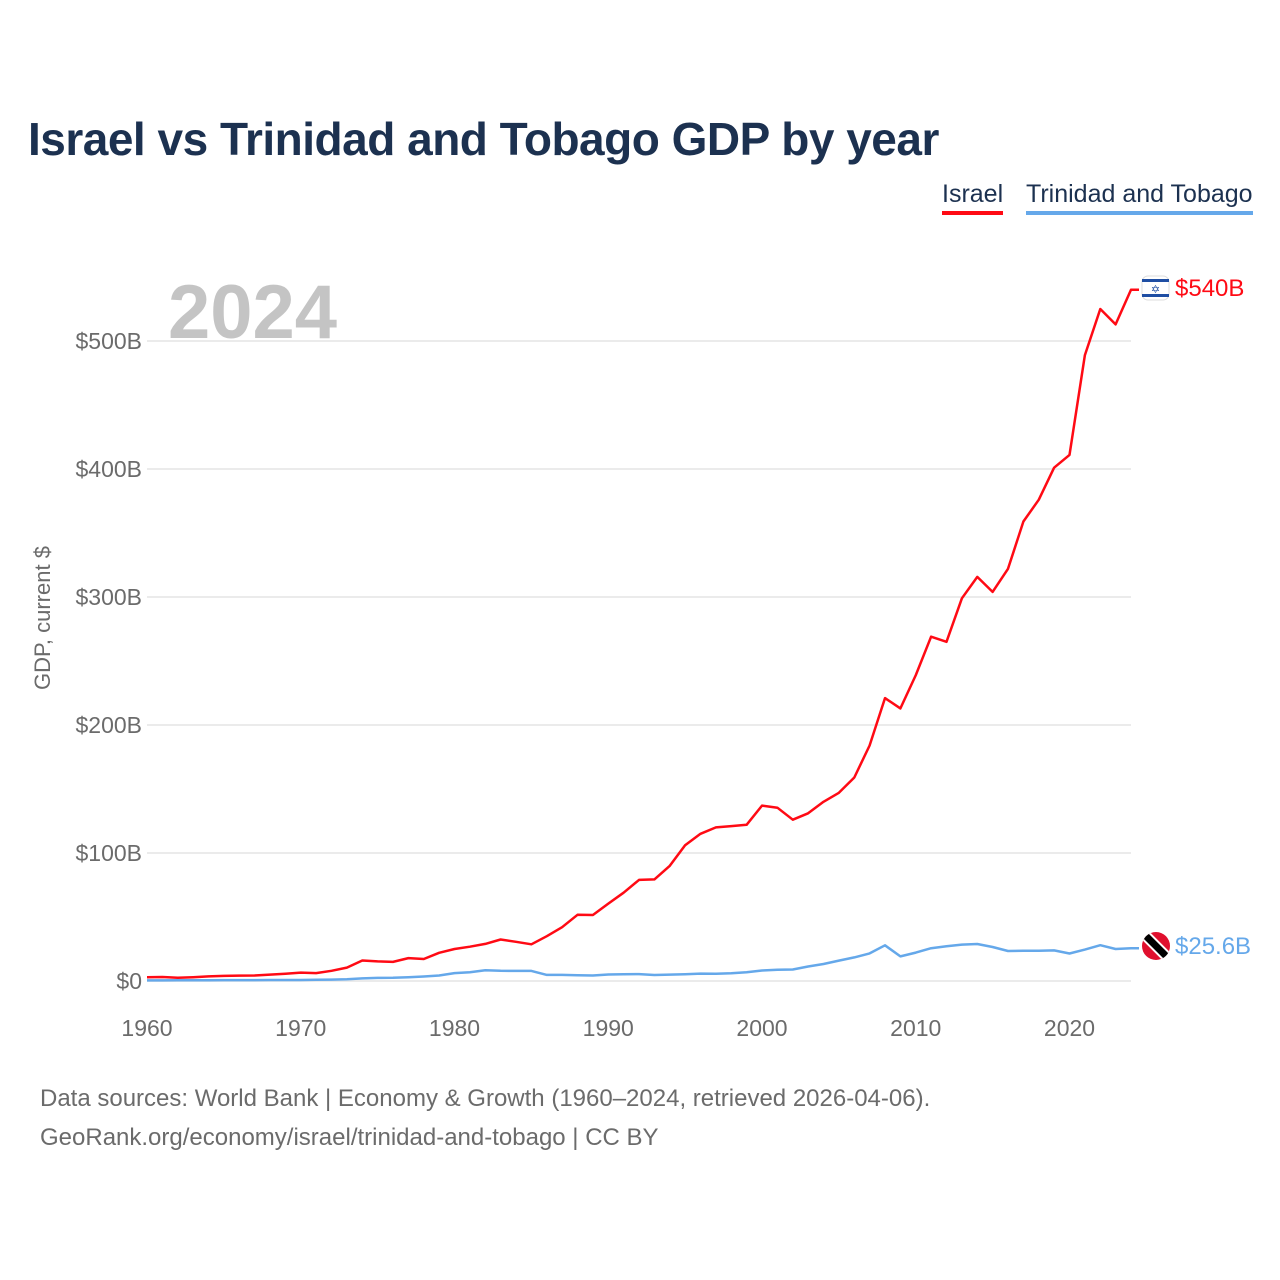 Image resolution: width=1280 pixels, height=1280 pixels. What do you see at coordinates (108, 469) in the screenshot?
I see `y-tick-label: $400B` at bounding box center [108, 469].